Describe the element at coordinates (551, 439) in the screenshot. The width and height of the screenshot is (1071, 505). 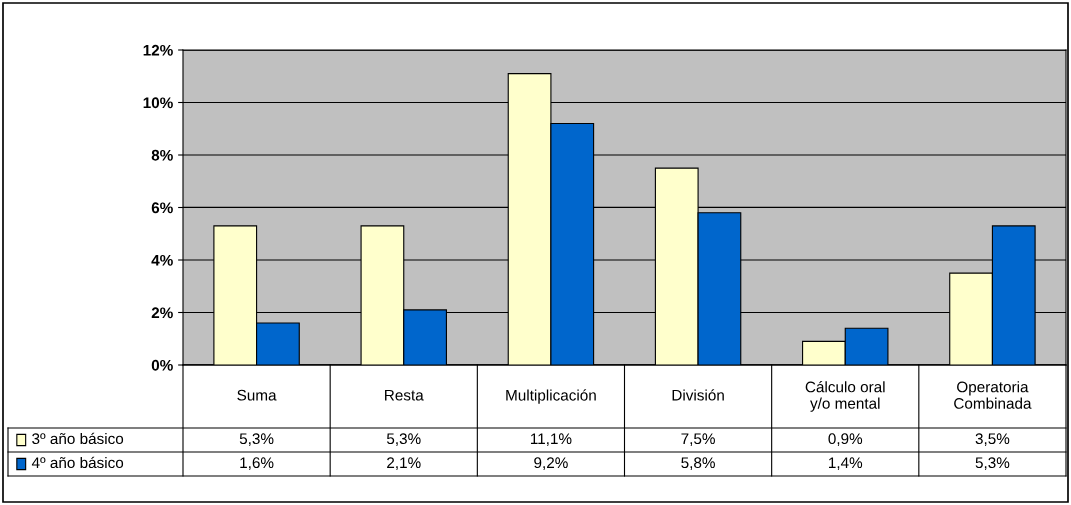
I see `data-label: 11,1%` at that location.